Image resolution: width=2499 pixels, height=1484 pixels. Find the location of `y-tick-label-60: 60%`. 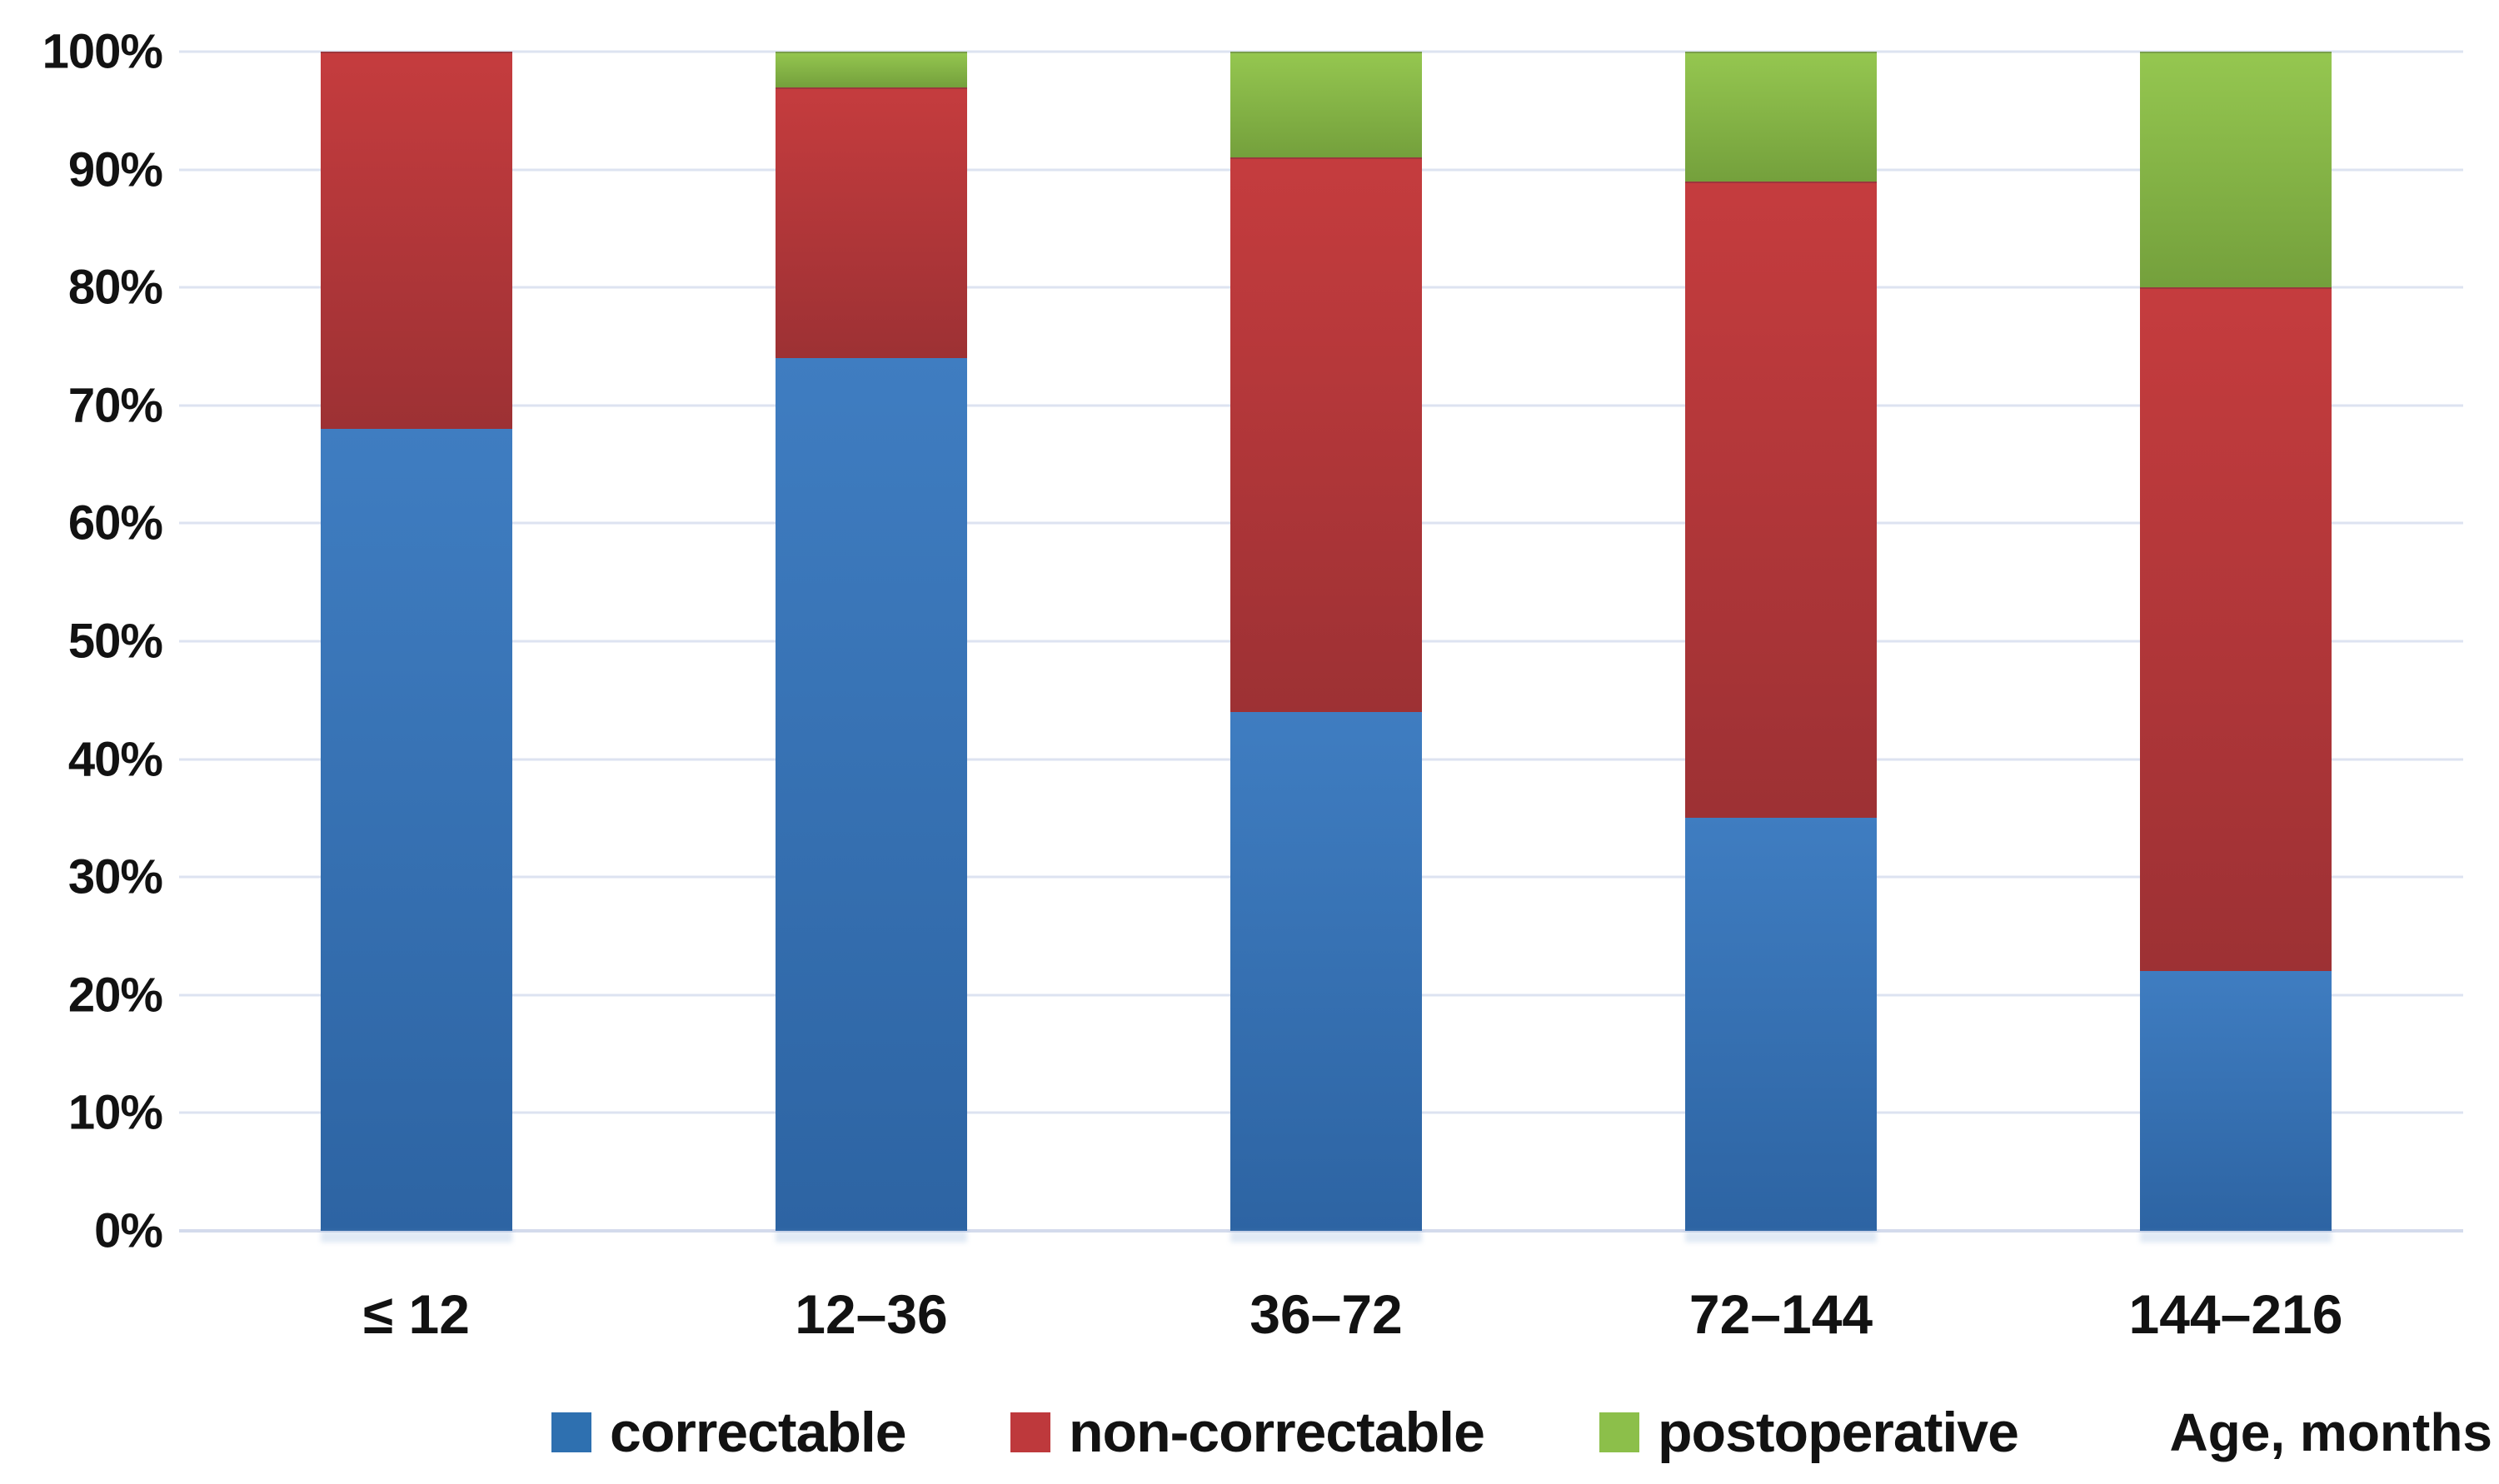

y-tick-label-60: 60% is located at coordinates (115, 522).